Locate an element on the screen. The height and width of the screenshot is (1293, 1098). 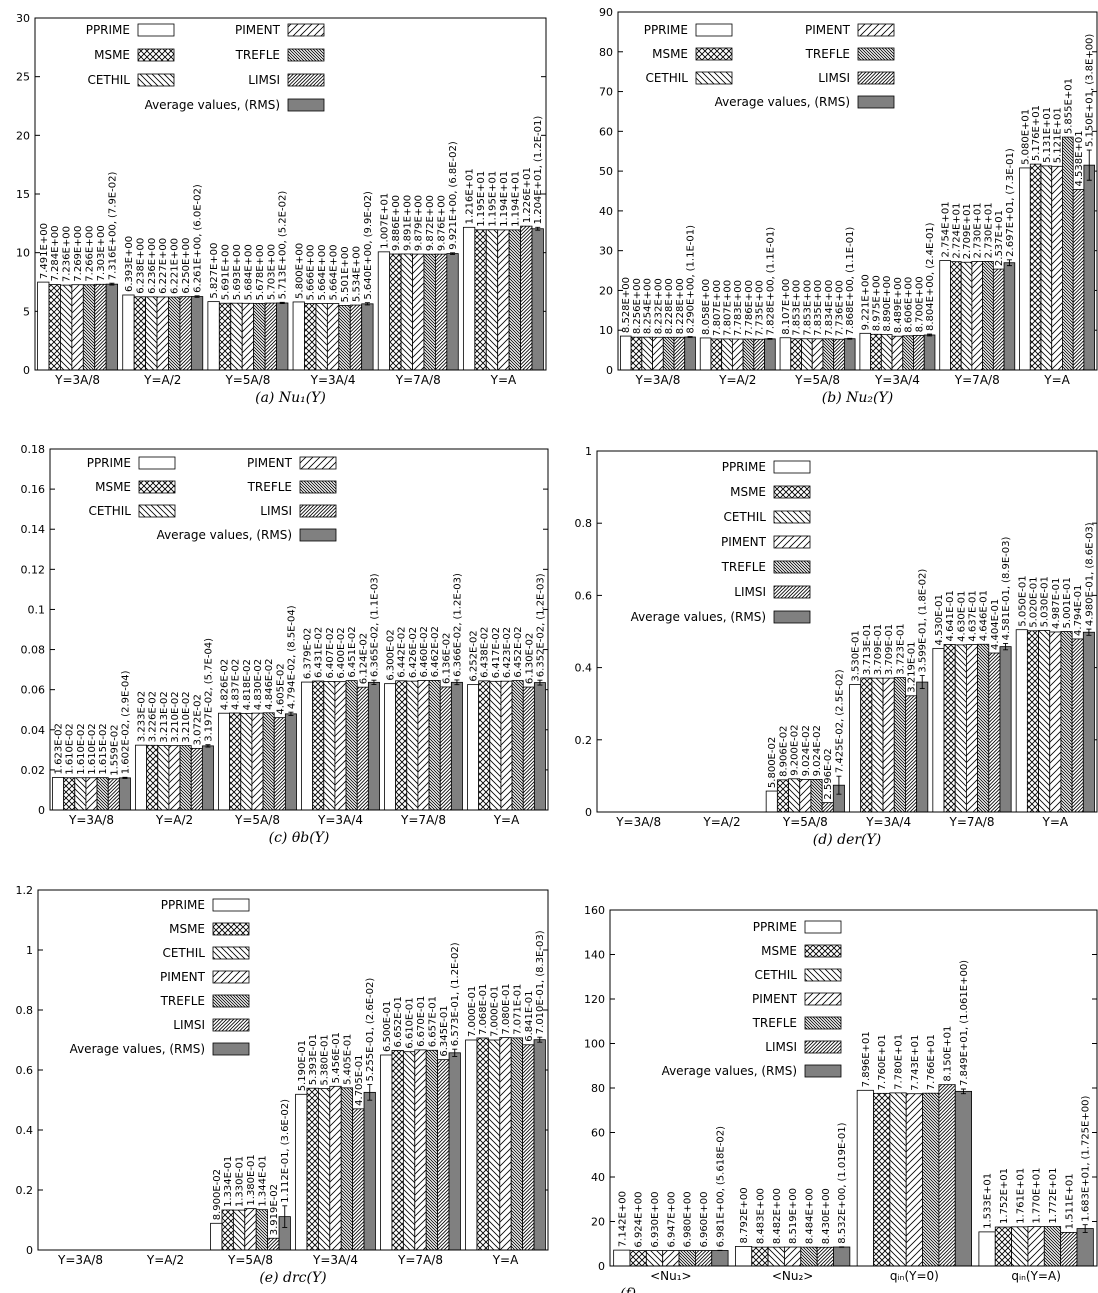
value-label-number: 7.080E-01 is located at coordinates (506, 1008).